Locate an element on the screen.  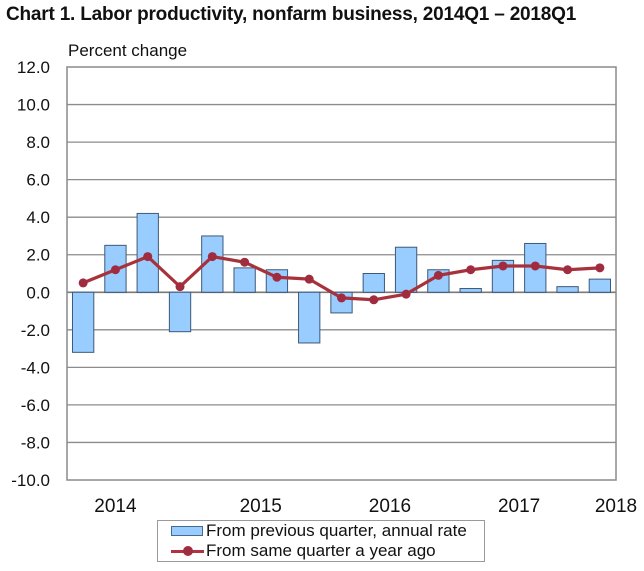
x-tick-label: 2014 is located at coordinates (115, 506).